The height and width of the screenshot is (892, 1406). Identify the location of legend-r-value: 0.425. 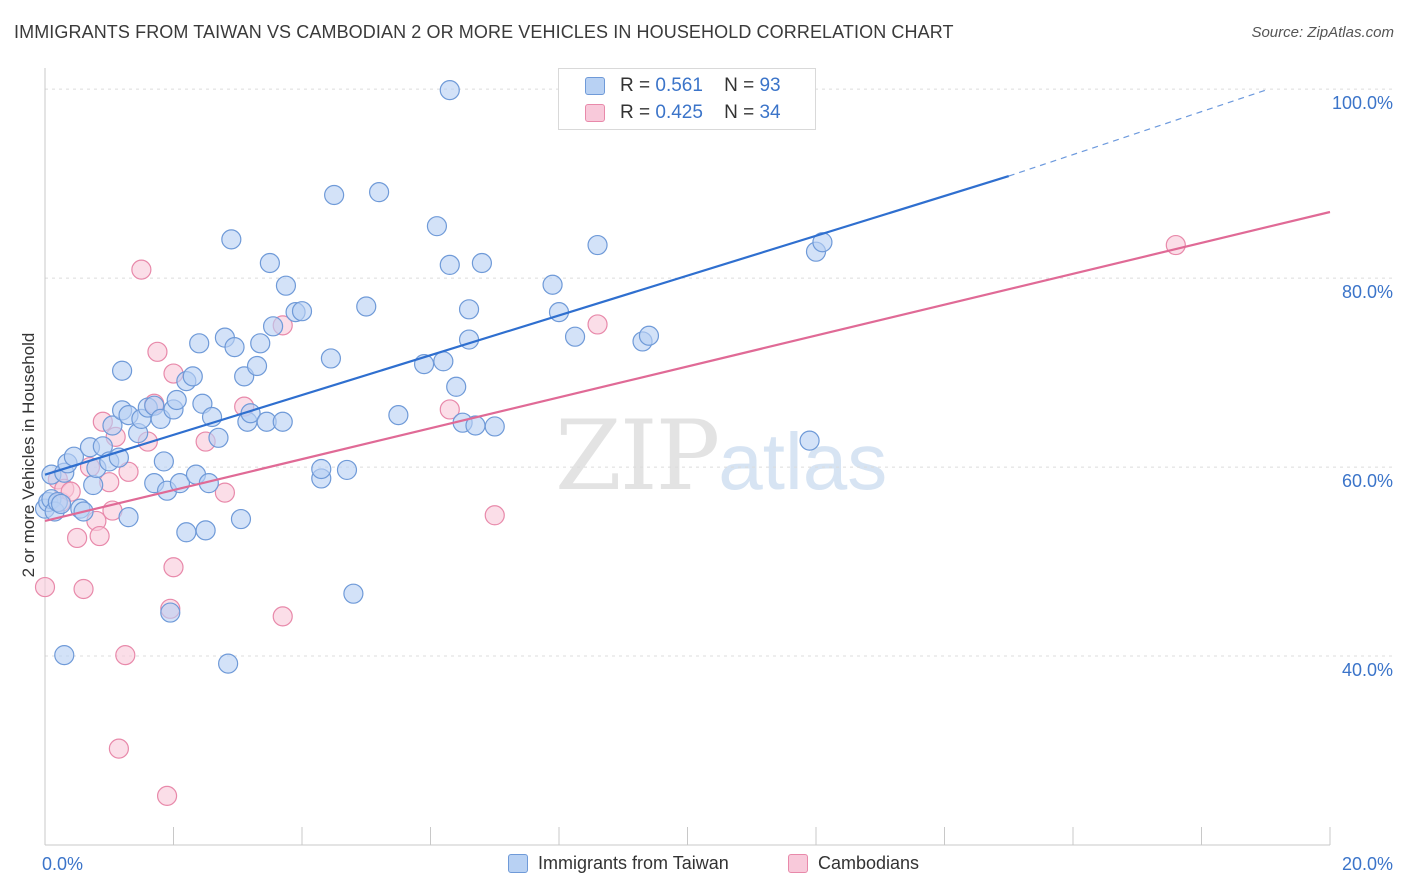
(679, 112).